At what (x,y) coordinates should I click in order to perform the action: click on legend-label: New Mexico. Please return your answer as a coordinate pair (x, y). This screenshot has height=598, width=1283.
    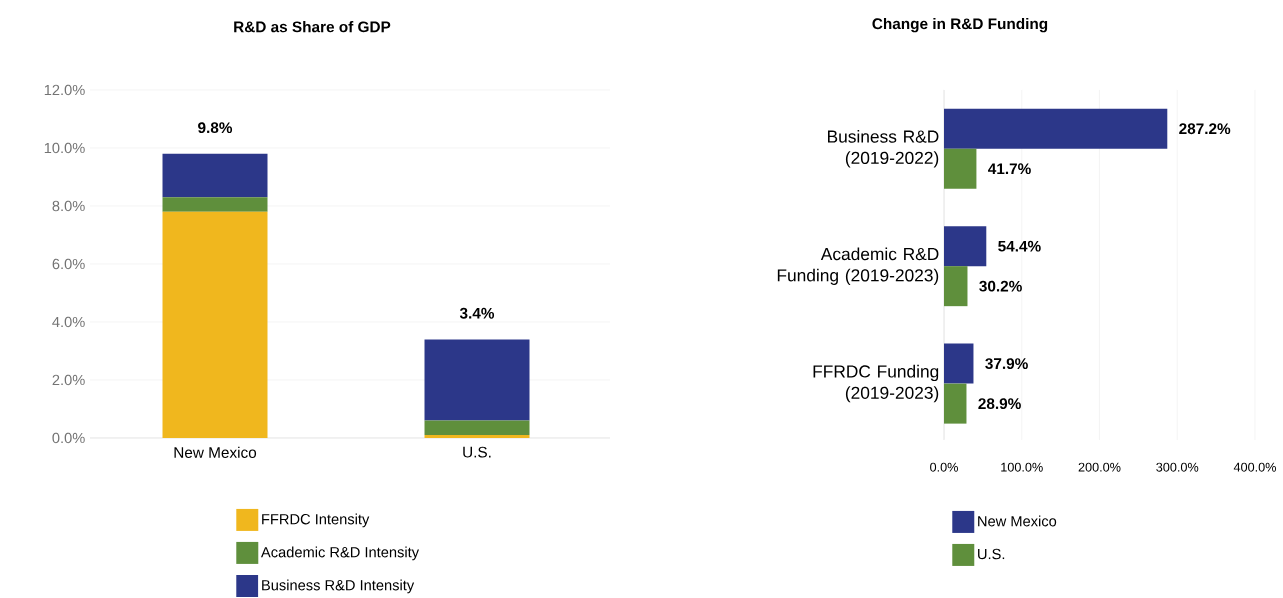
    Looking at the image, I should click on (1017, 521).